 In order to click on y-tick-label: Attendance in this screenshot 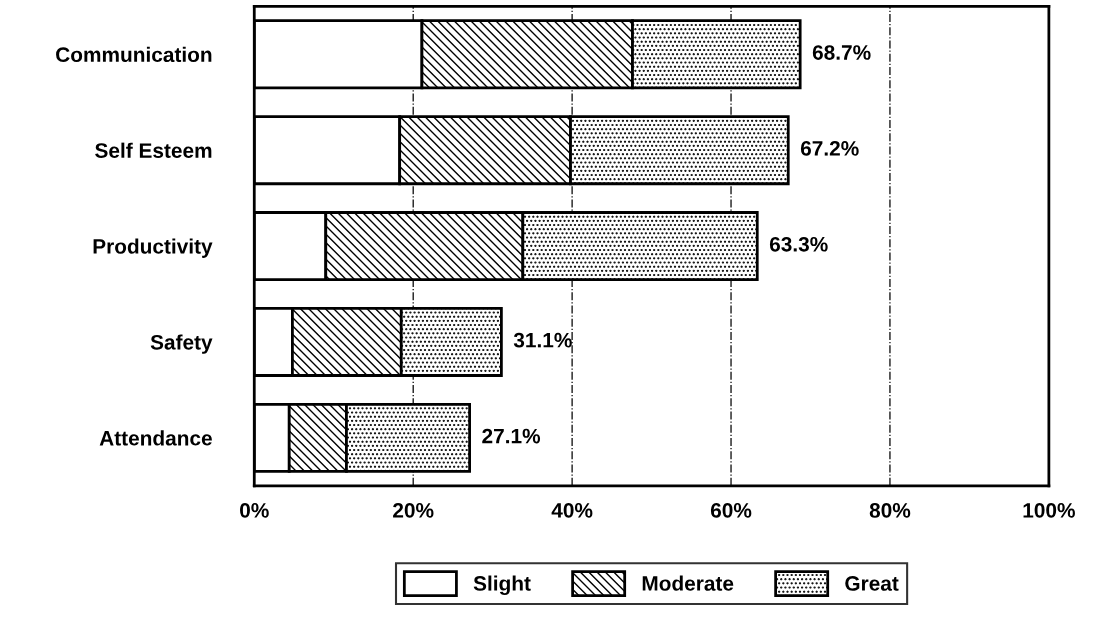, I will do `click(155, 438)`.